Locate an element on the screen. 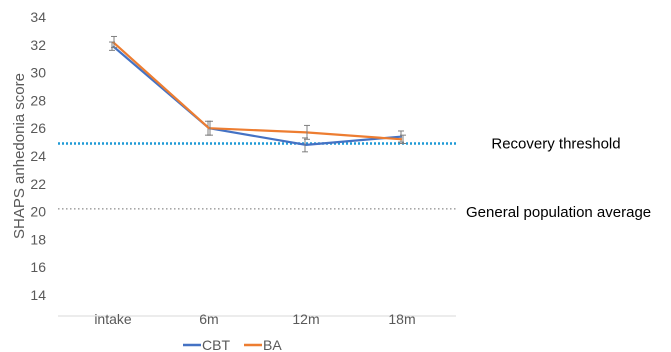  y-tick-label: 26 is located at coordinates (38, 128).